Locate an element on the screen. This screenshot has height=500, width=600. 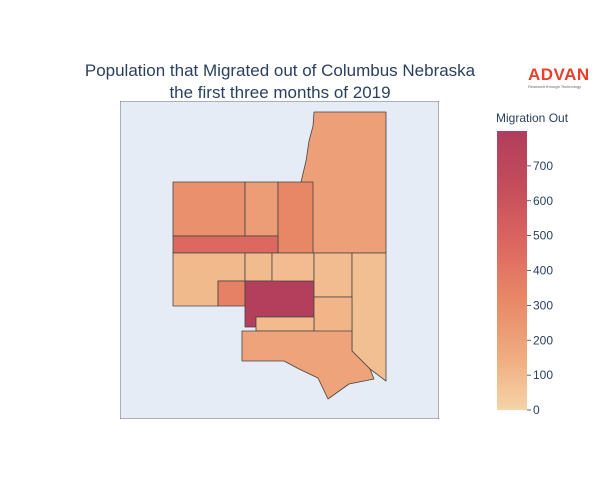
map-region-northeast-large is located at coordinates (343, 182).